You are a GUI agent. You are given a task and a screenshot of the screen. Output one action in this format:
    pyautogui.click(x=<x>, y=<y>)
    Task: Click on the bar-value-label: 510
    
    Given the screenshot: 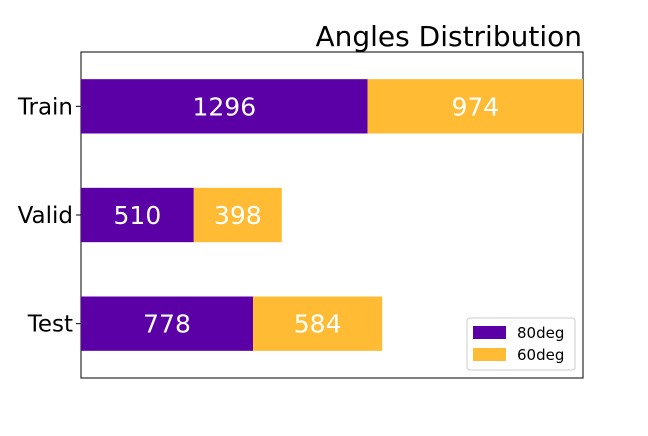 What is the action you would take?
    pyautogui.click(x=138, y=215)
    